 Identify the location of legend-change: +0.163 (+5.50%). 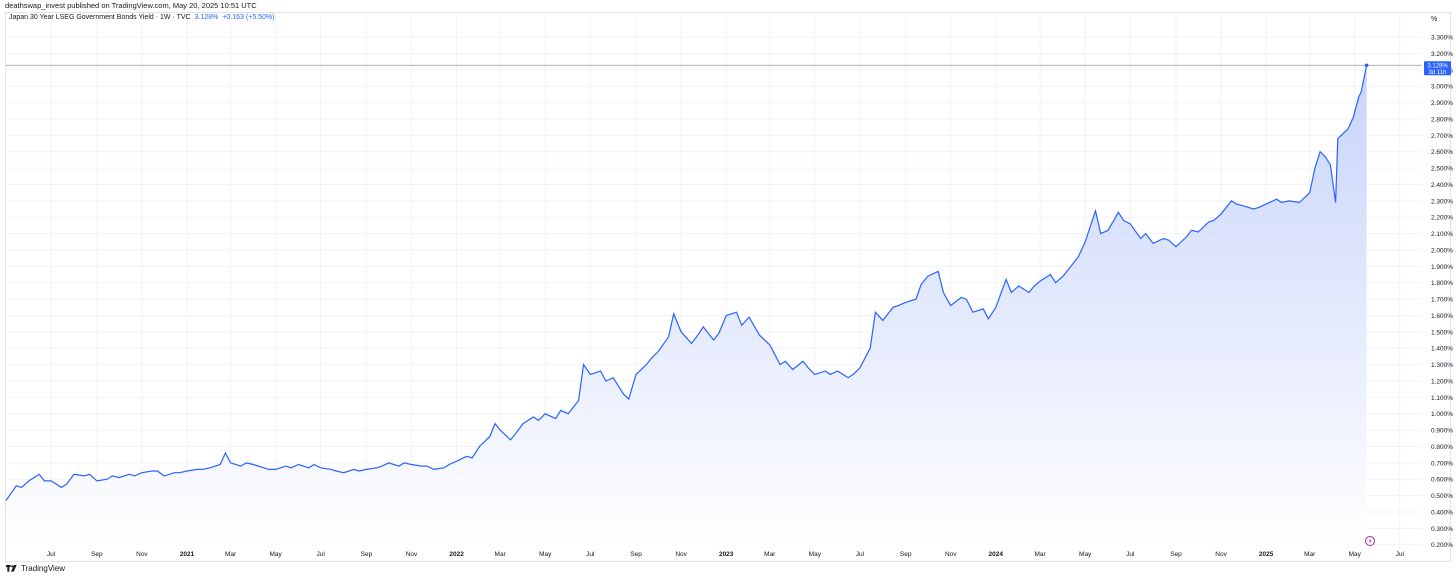
(248, 17).